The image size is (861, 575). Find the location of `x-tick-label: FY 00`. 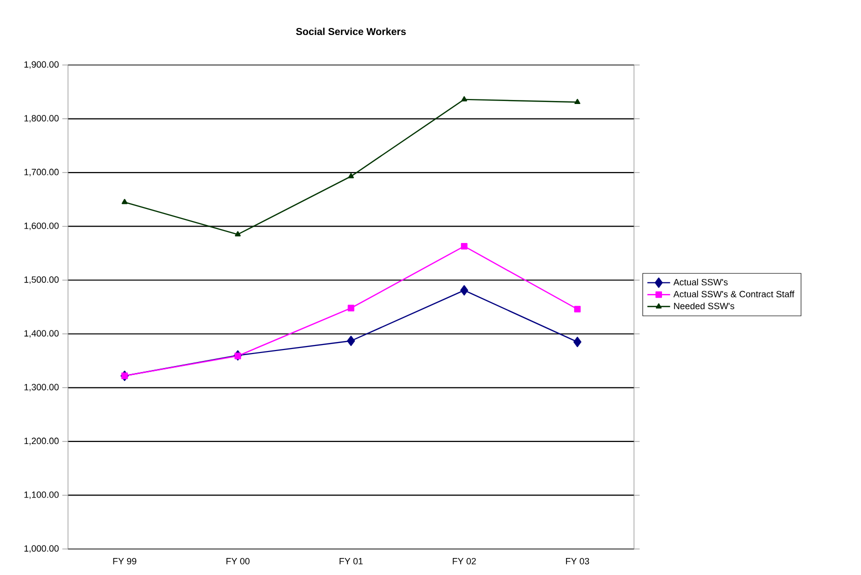

x-tick-label: FY 00 is located at coordinates (238, 561).